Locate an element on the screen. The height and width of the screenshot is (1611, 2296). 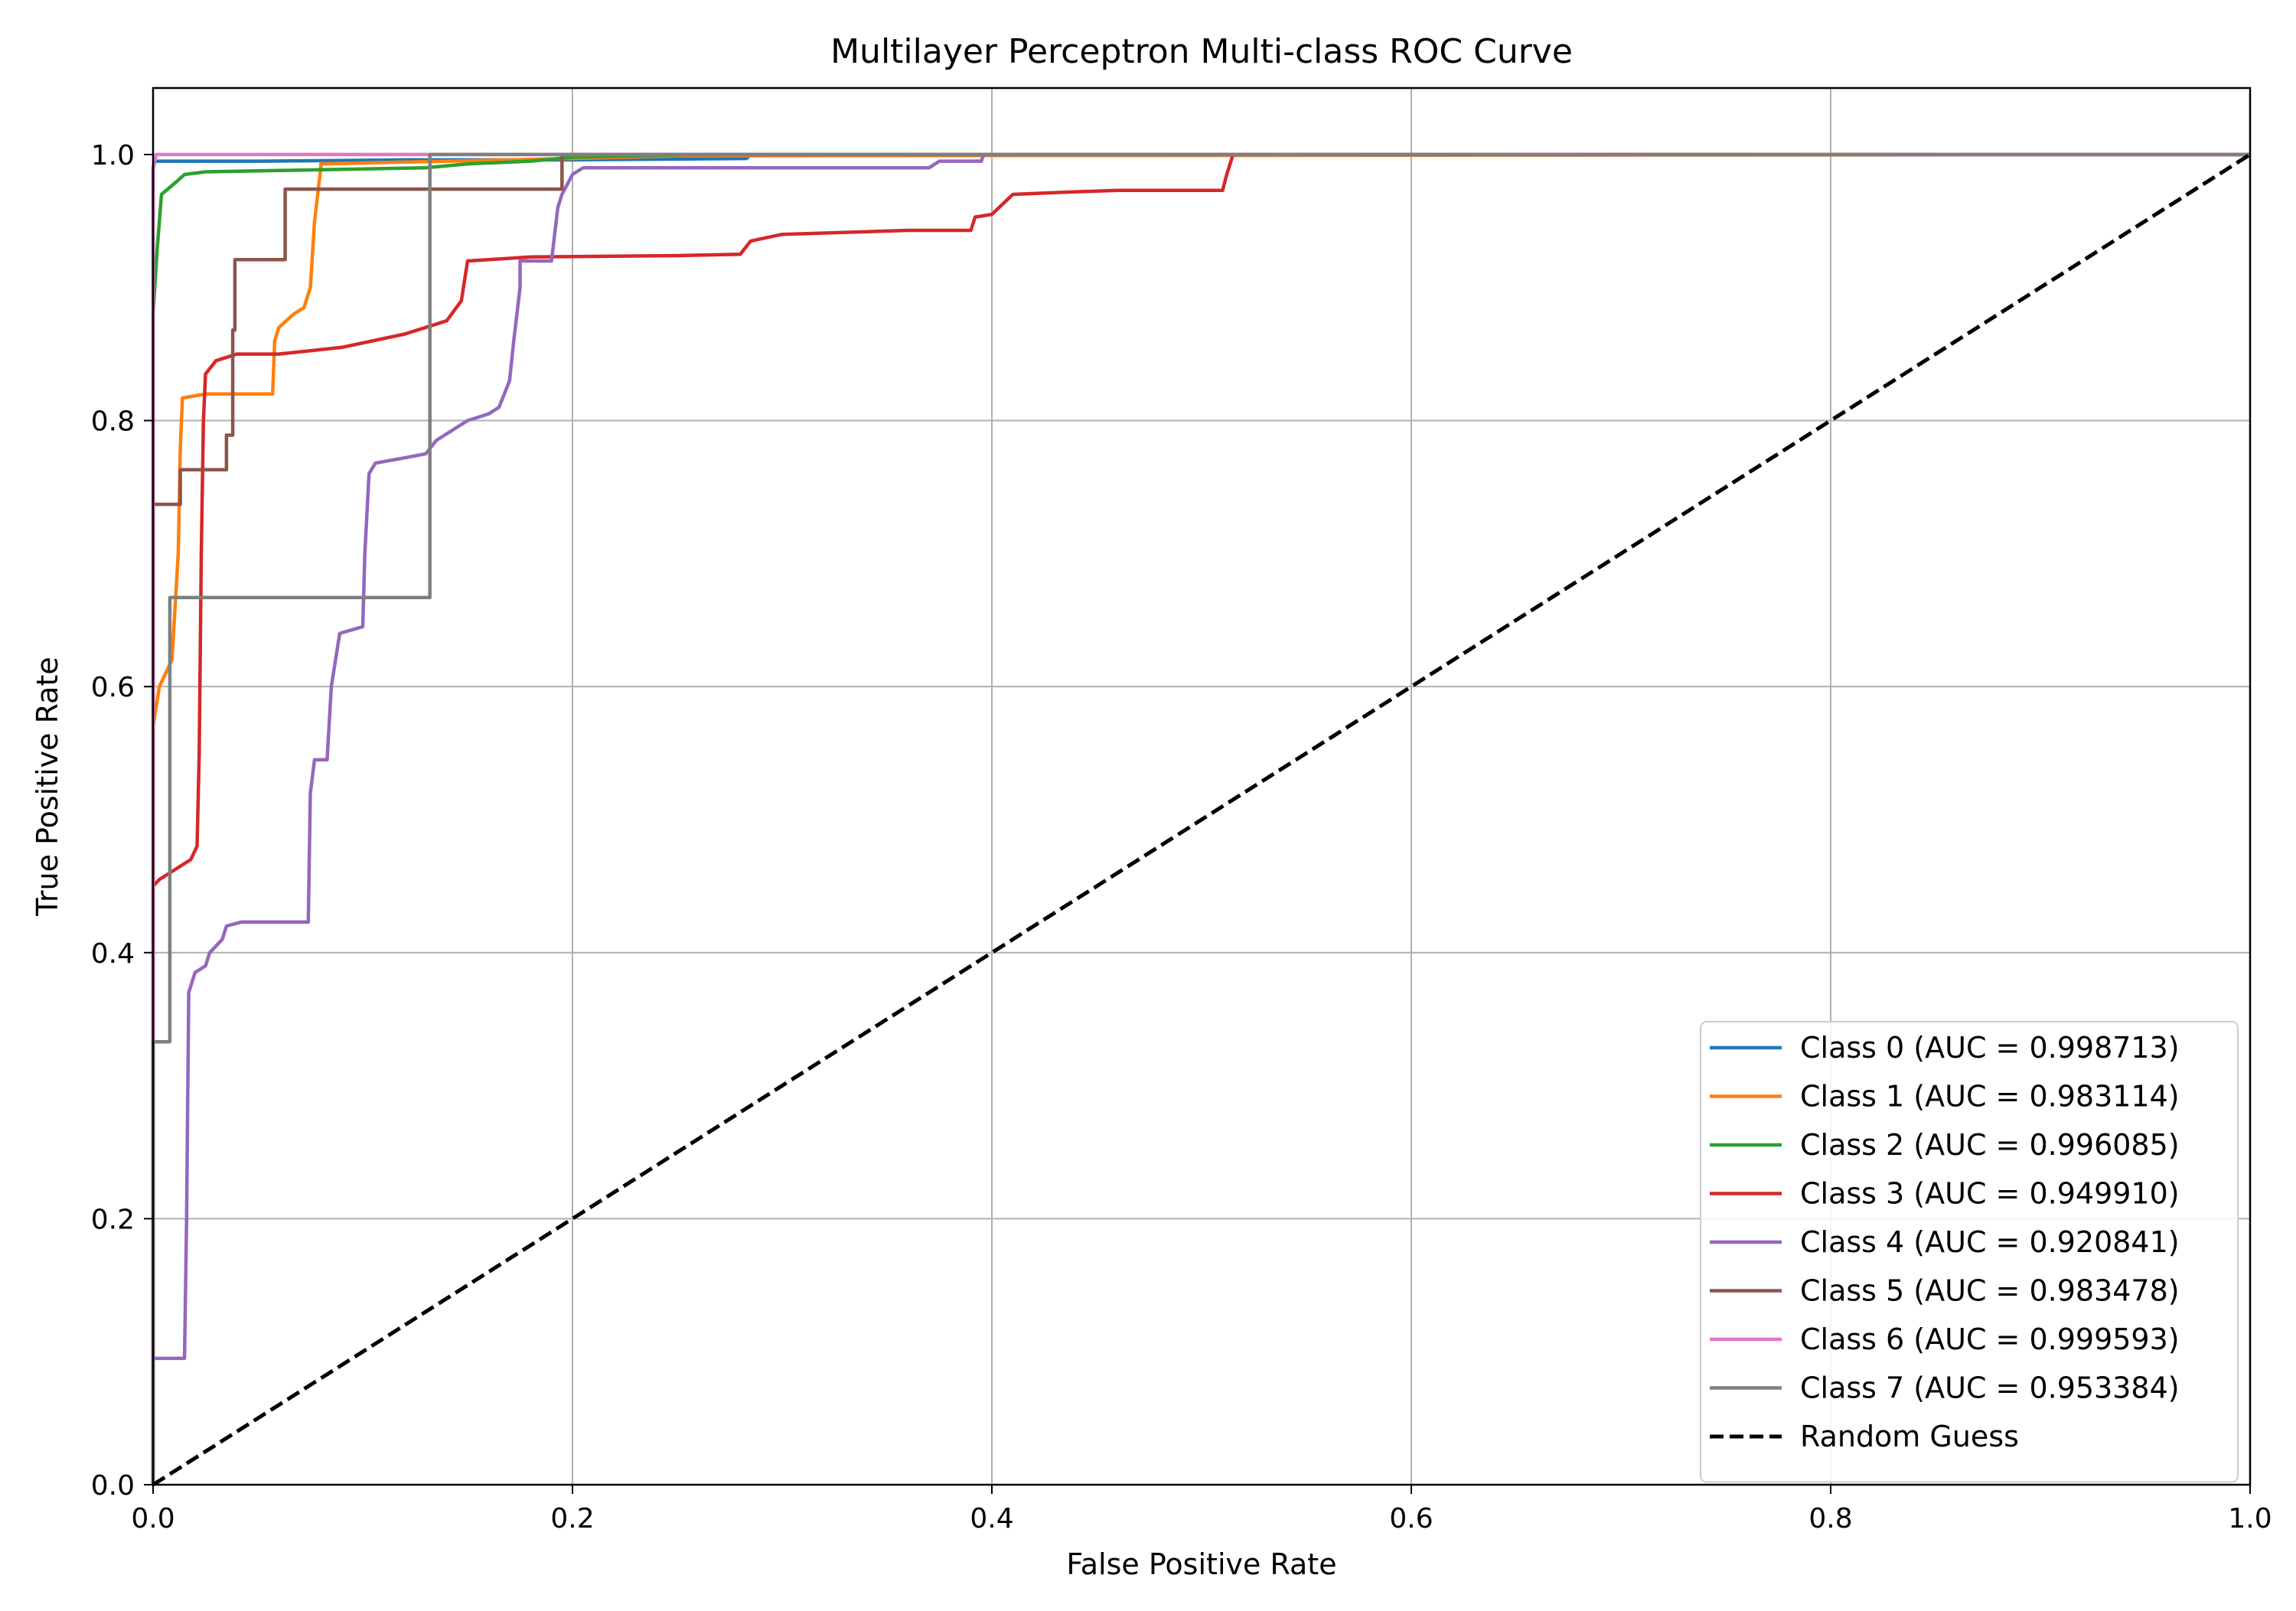
x-axis-label: False Positive Rate is located at coordinates (1201, 1564).